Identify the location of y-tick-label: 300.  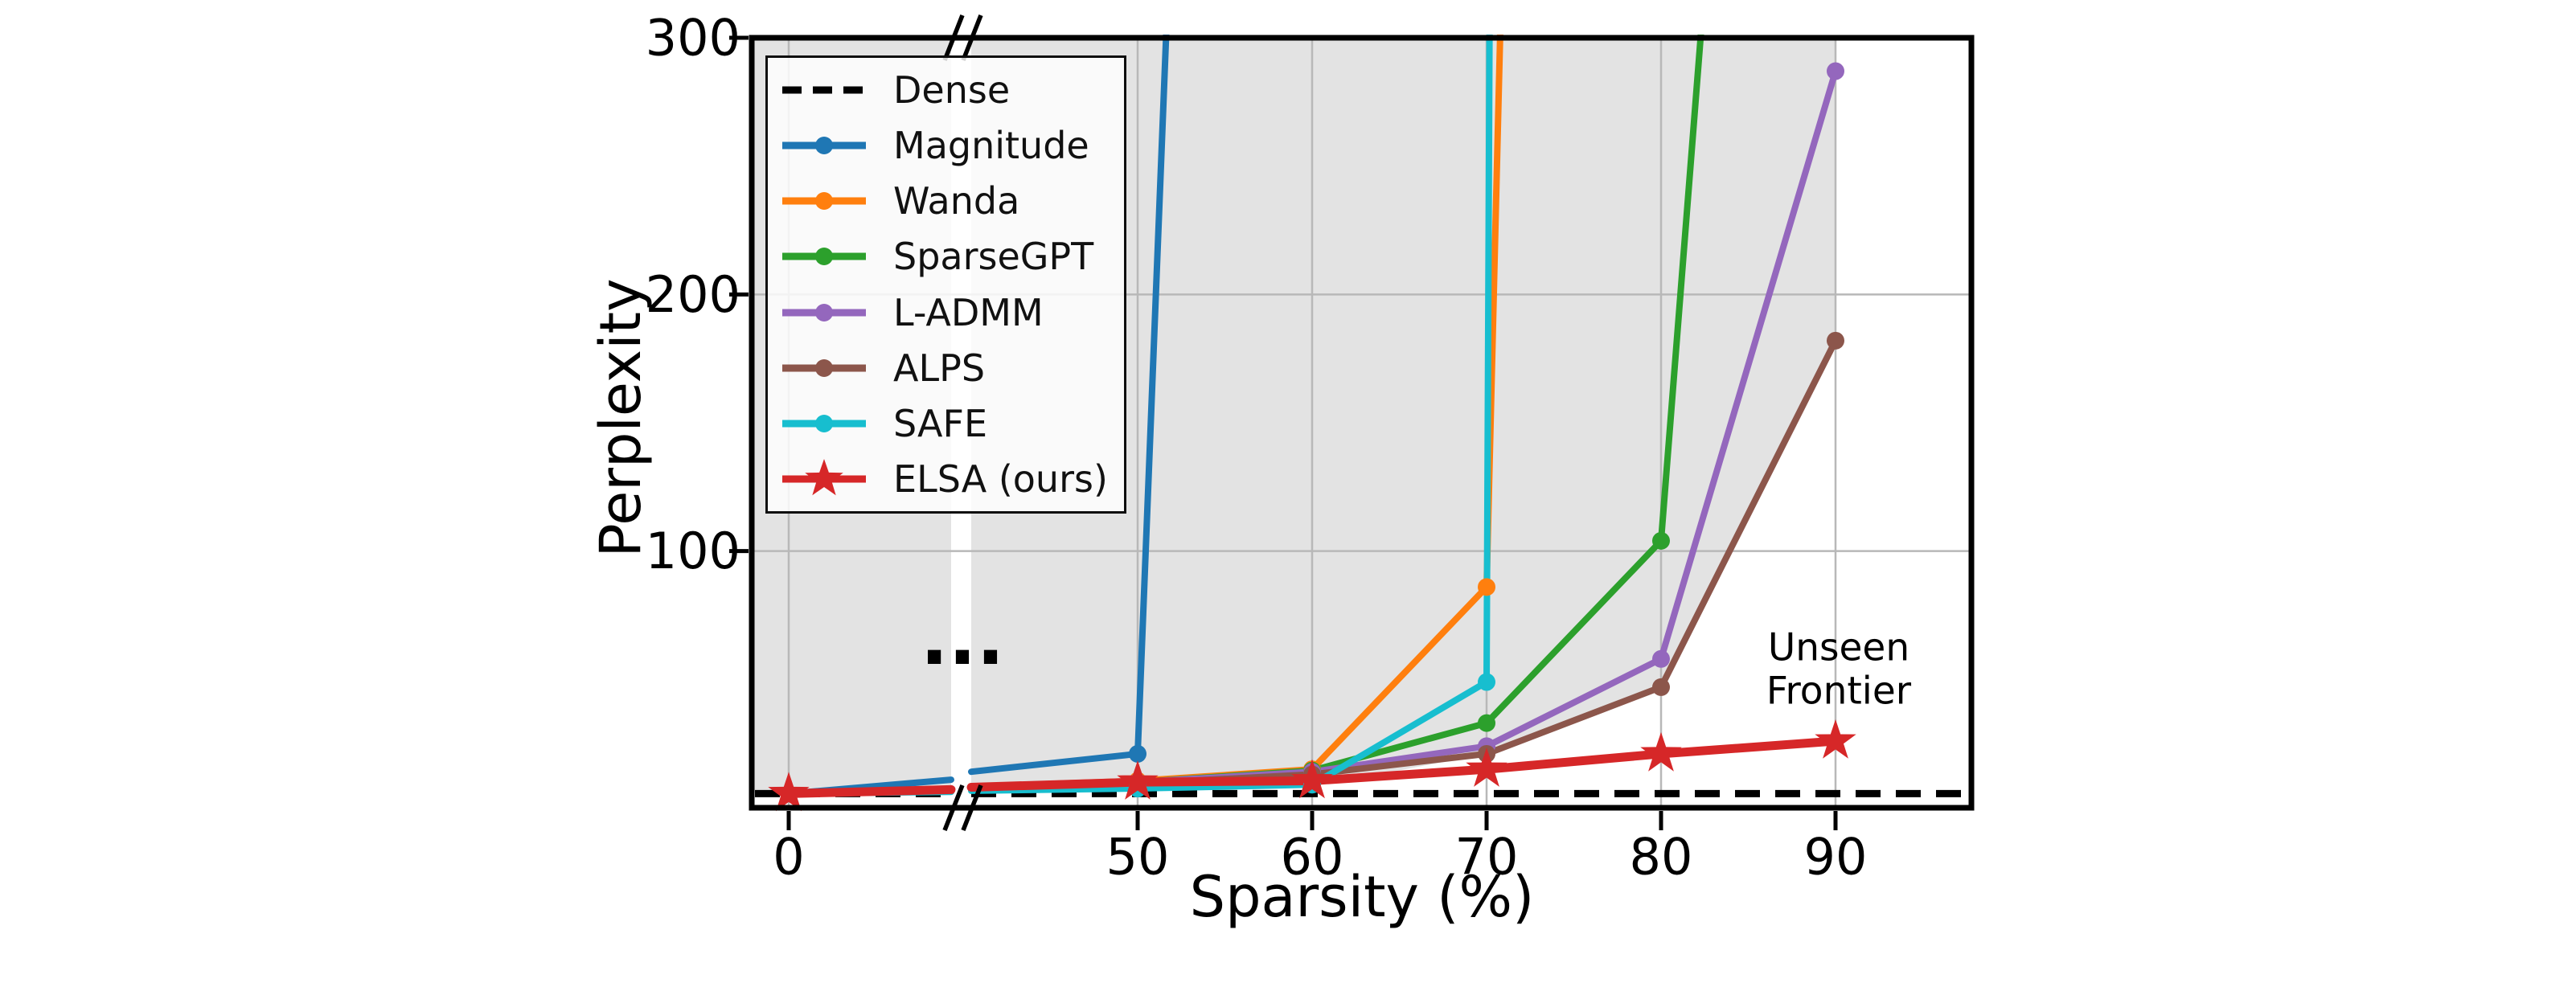
(693, 38).